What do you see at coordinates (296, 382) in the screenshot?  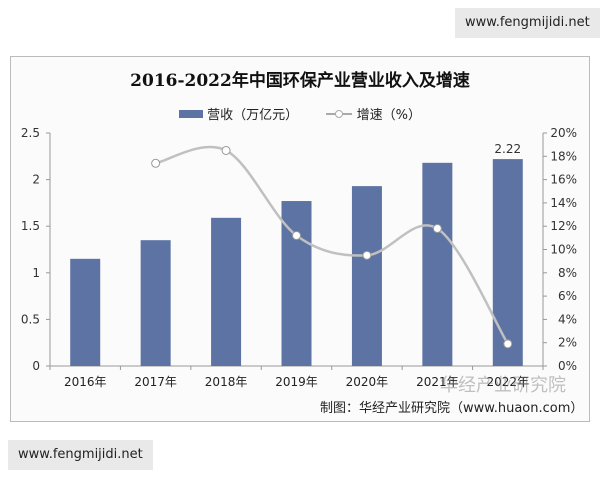 I see `x-tick-label: 2019年` at bounding box center [296, 382].